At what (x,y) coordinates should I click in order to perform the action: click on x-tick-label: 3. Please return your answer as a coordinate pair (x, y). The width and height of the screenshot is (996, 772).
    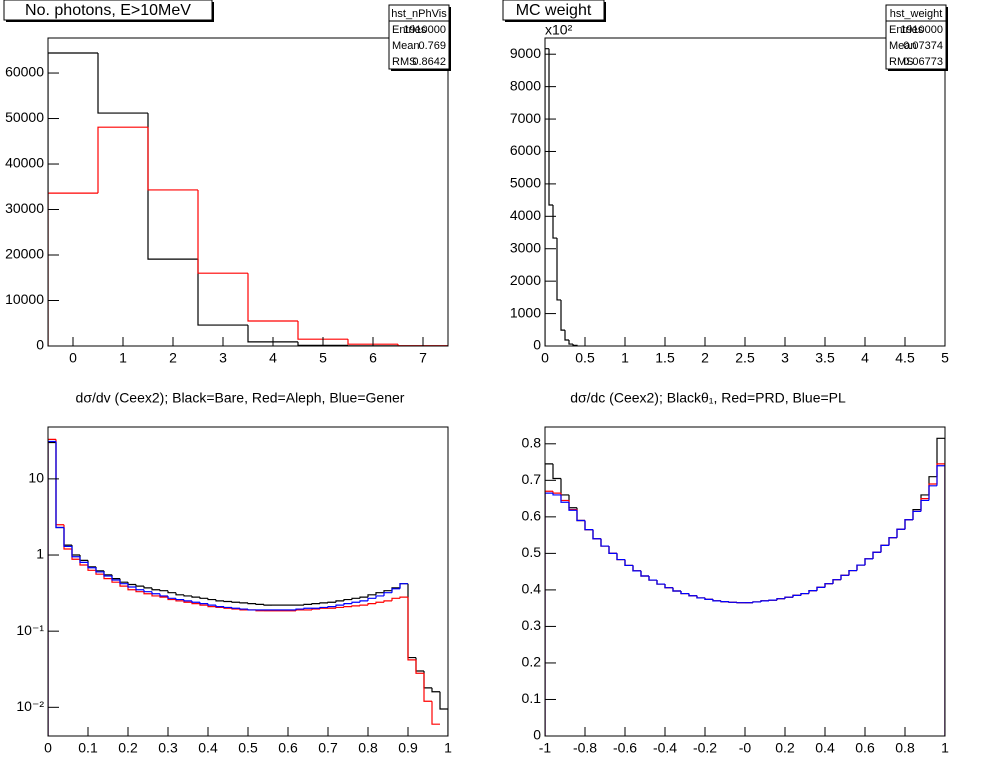
    Looking at the image, I should click on (223, 358).